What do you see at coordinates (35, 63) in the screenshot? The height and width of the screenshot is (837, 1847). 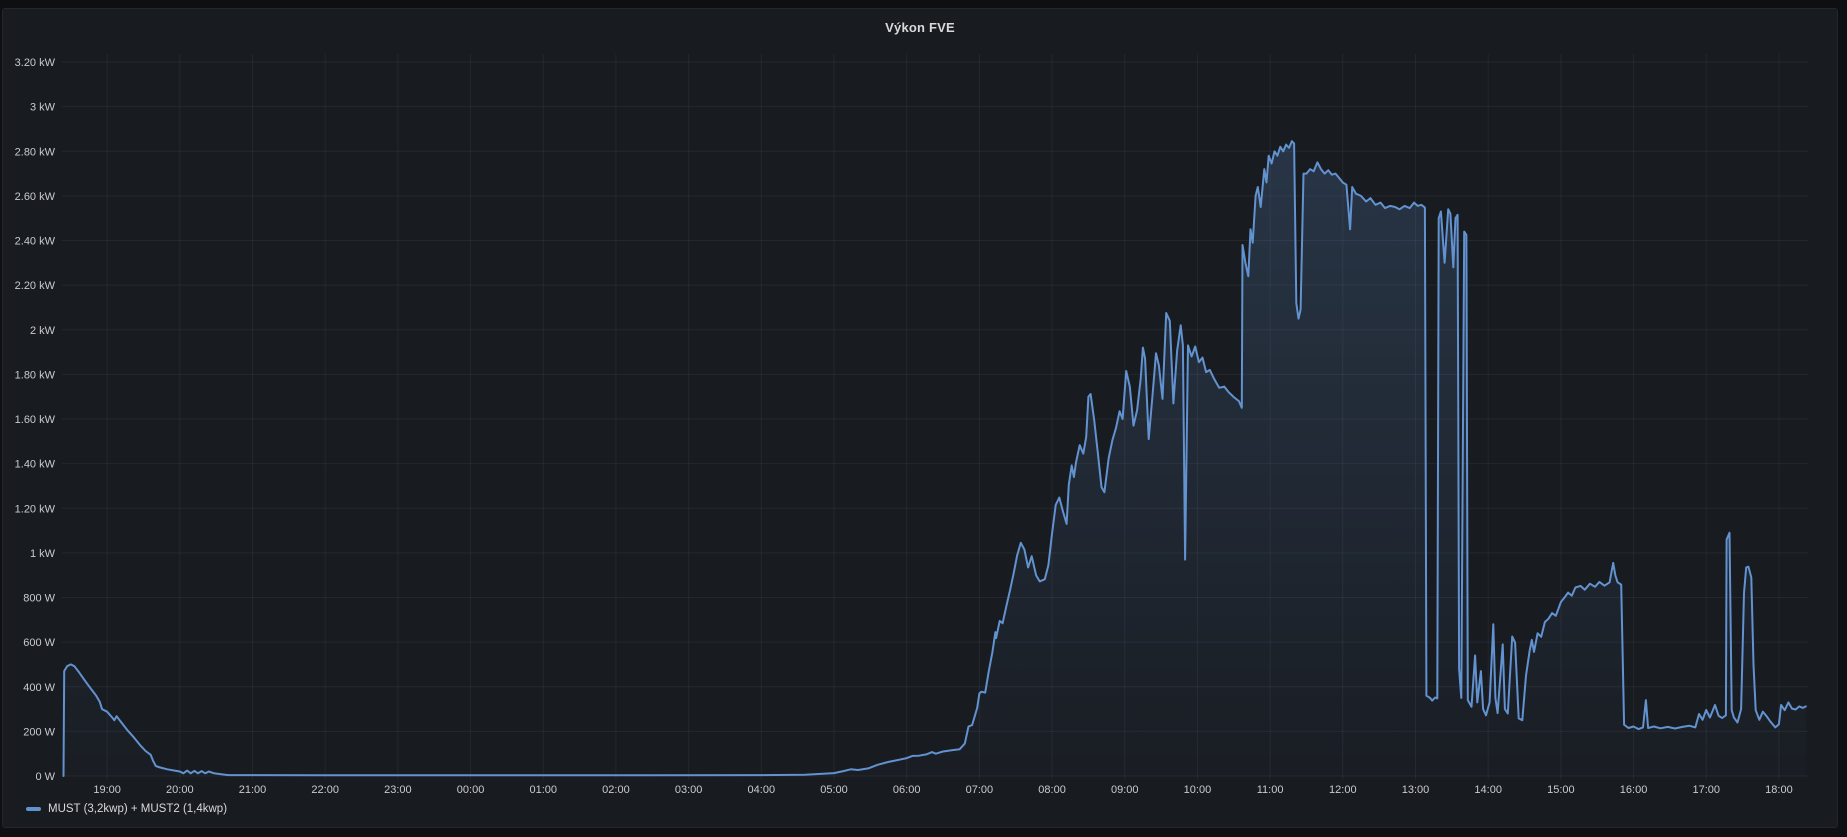 I see `y-tick-label: 3.20 kW` at bounding box center [35, 63].